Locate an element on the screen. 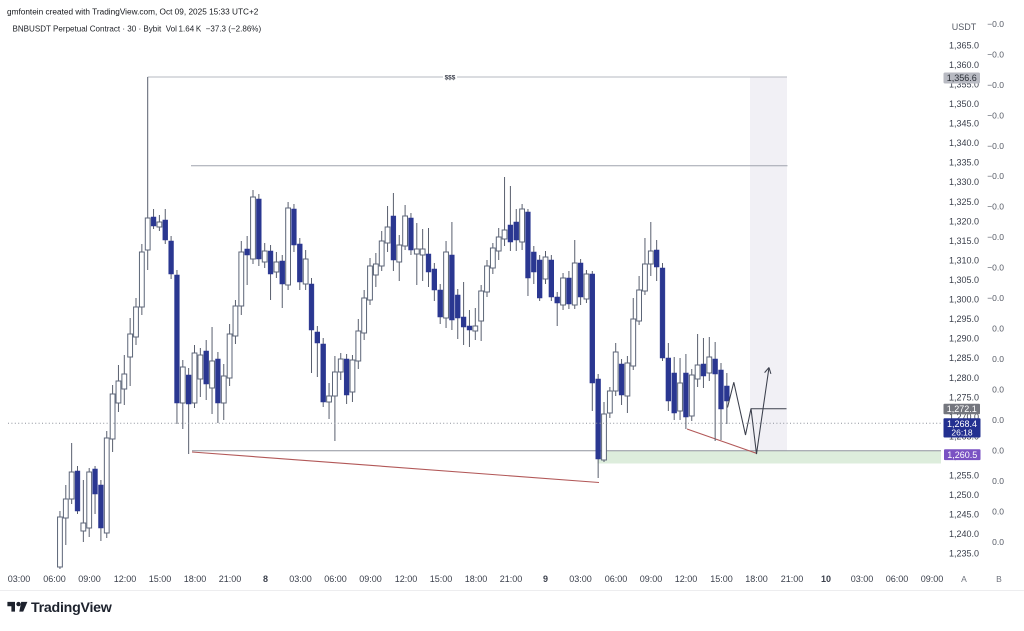  svg-text: 1,275.0 is located at coordinates (964, 397).